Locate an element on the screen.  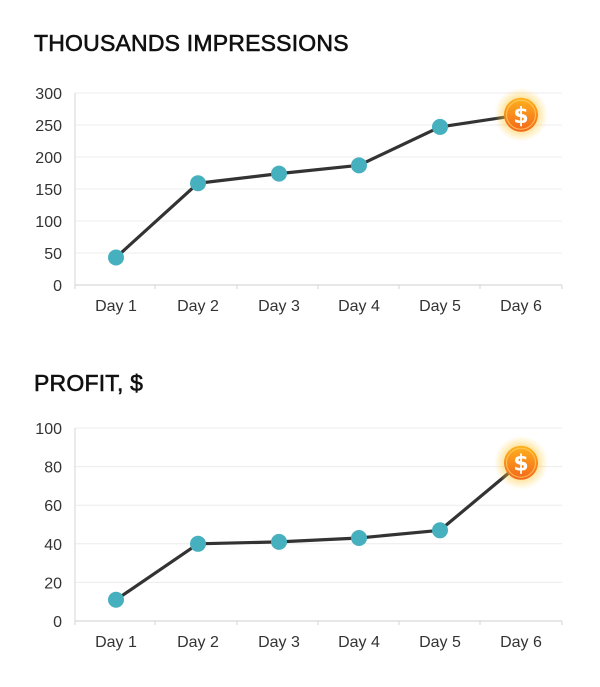
y-tick-label: 150 is located at coordinates (48, 190).